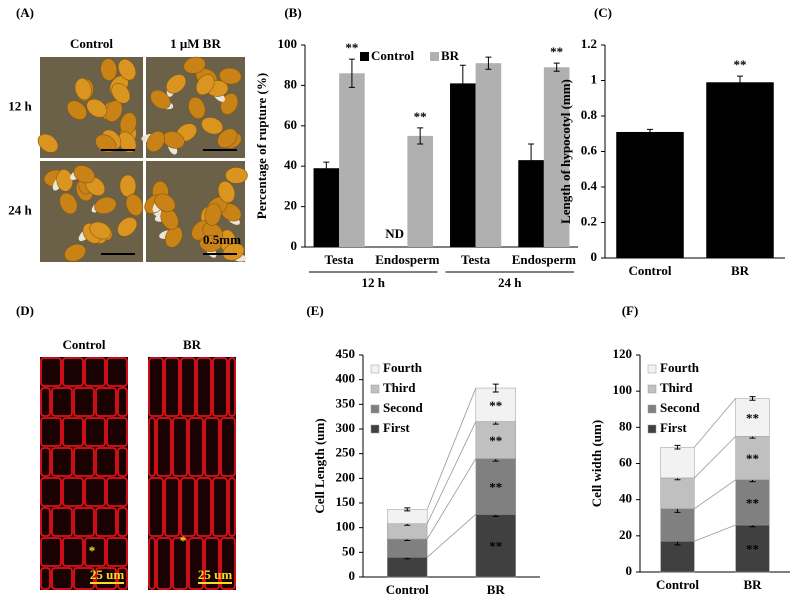 The image size is (796, 599). Describe the element at coordinates (195, 43) in the screenshot. I see `photo-column-label: 1 μM BR` at that location.